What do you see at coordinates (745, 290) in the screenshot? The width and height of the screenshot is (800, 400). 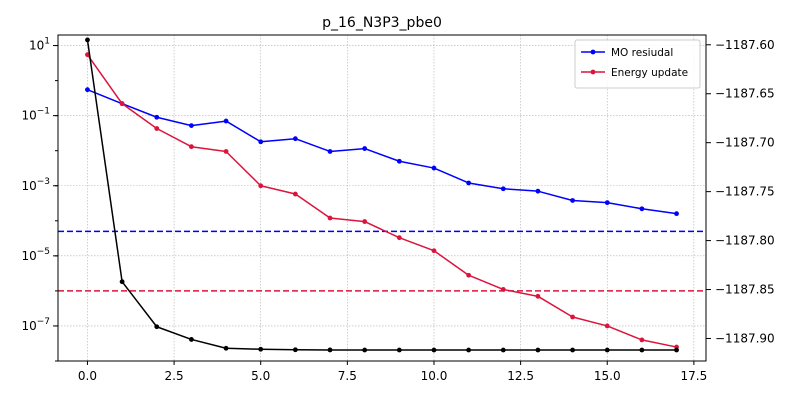 I see `y-right-tick-label: −1187.85` at bounding box center [745, 290].